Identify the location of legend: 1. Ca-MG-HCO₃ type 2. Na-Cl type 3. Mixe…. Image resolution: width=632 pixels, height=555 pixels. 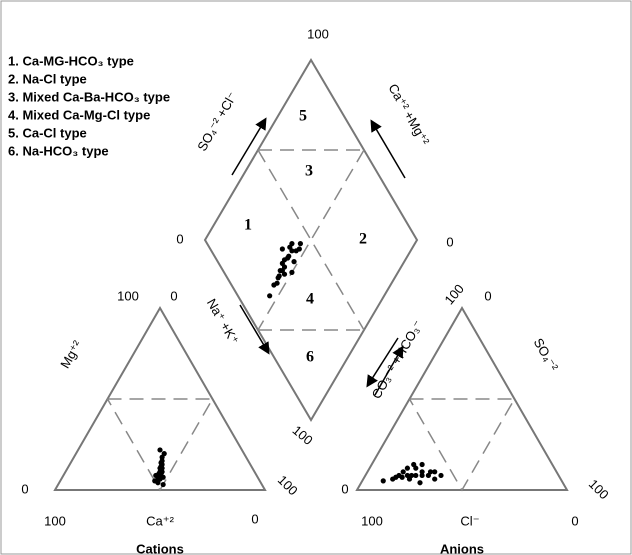
(89, 105).